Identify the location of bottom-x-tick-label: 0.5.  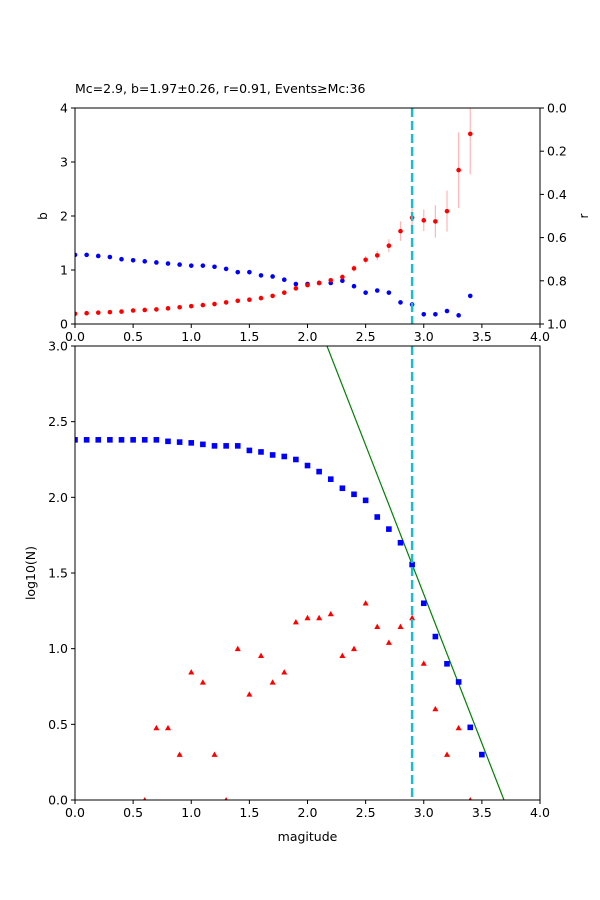
(133, 812).